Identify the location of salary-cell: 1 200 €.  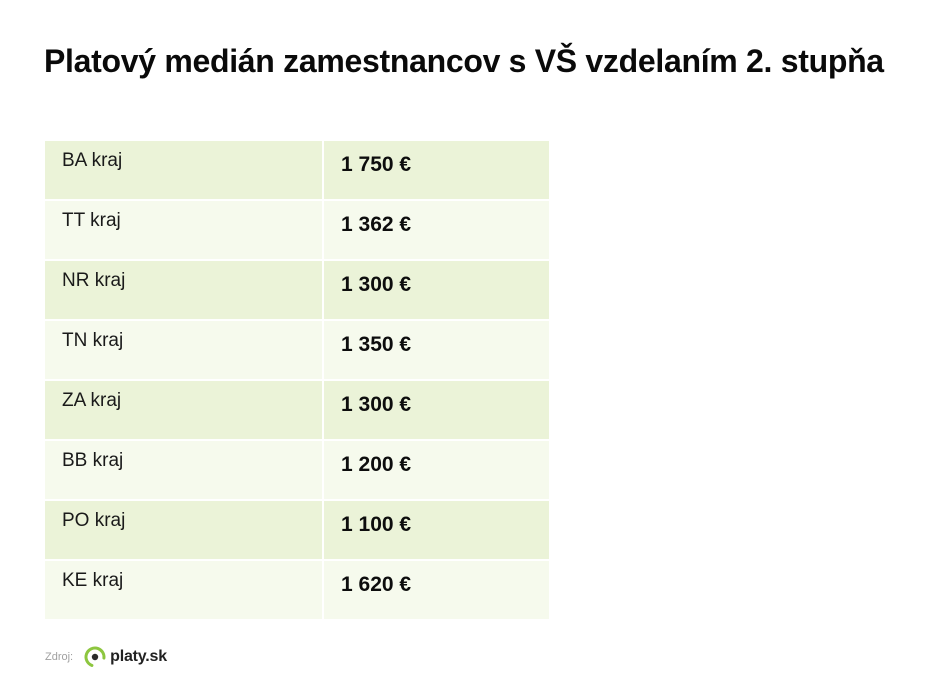
(376, 464).